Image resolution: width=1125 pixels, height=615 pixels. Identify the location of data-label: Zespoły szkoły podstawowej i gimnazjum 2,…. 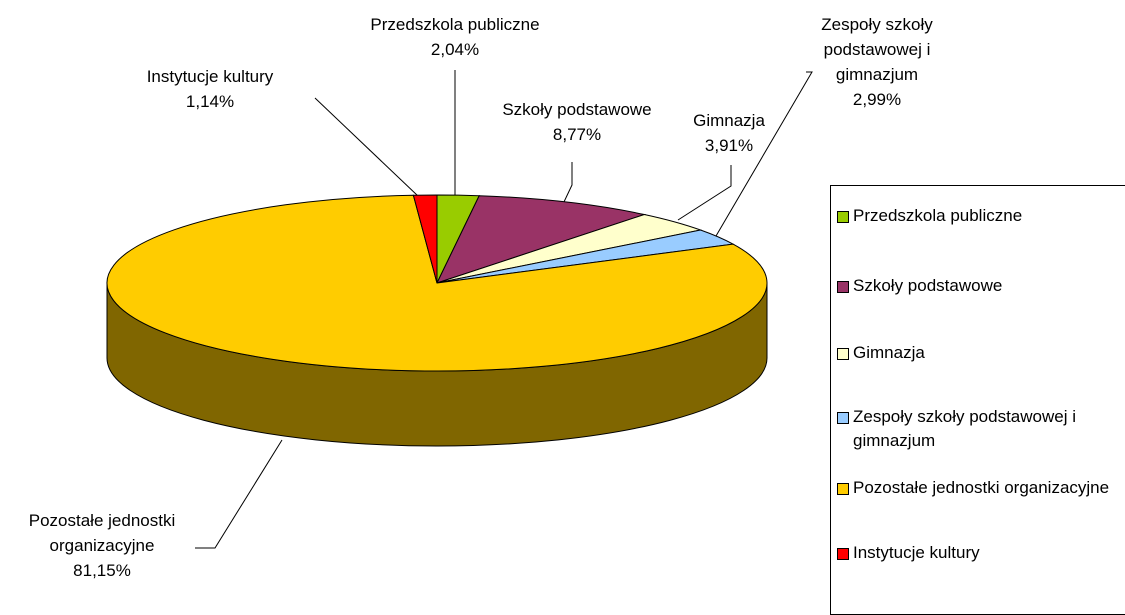
(877, 62).